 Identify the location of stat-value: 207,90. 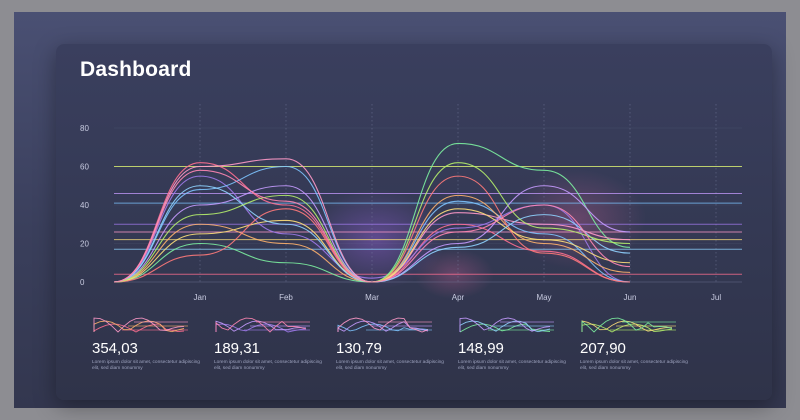
(603, 348).